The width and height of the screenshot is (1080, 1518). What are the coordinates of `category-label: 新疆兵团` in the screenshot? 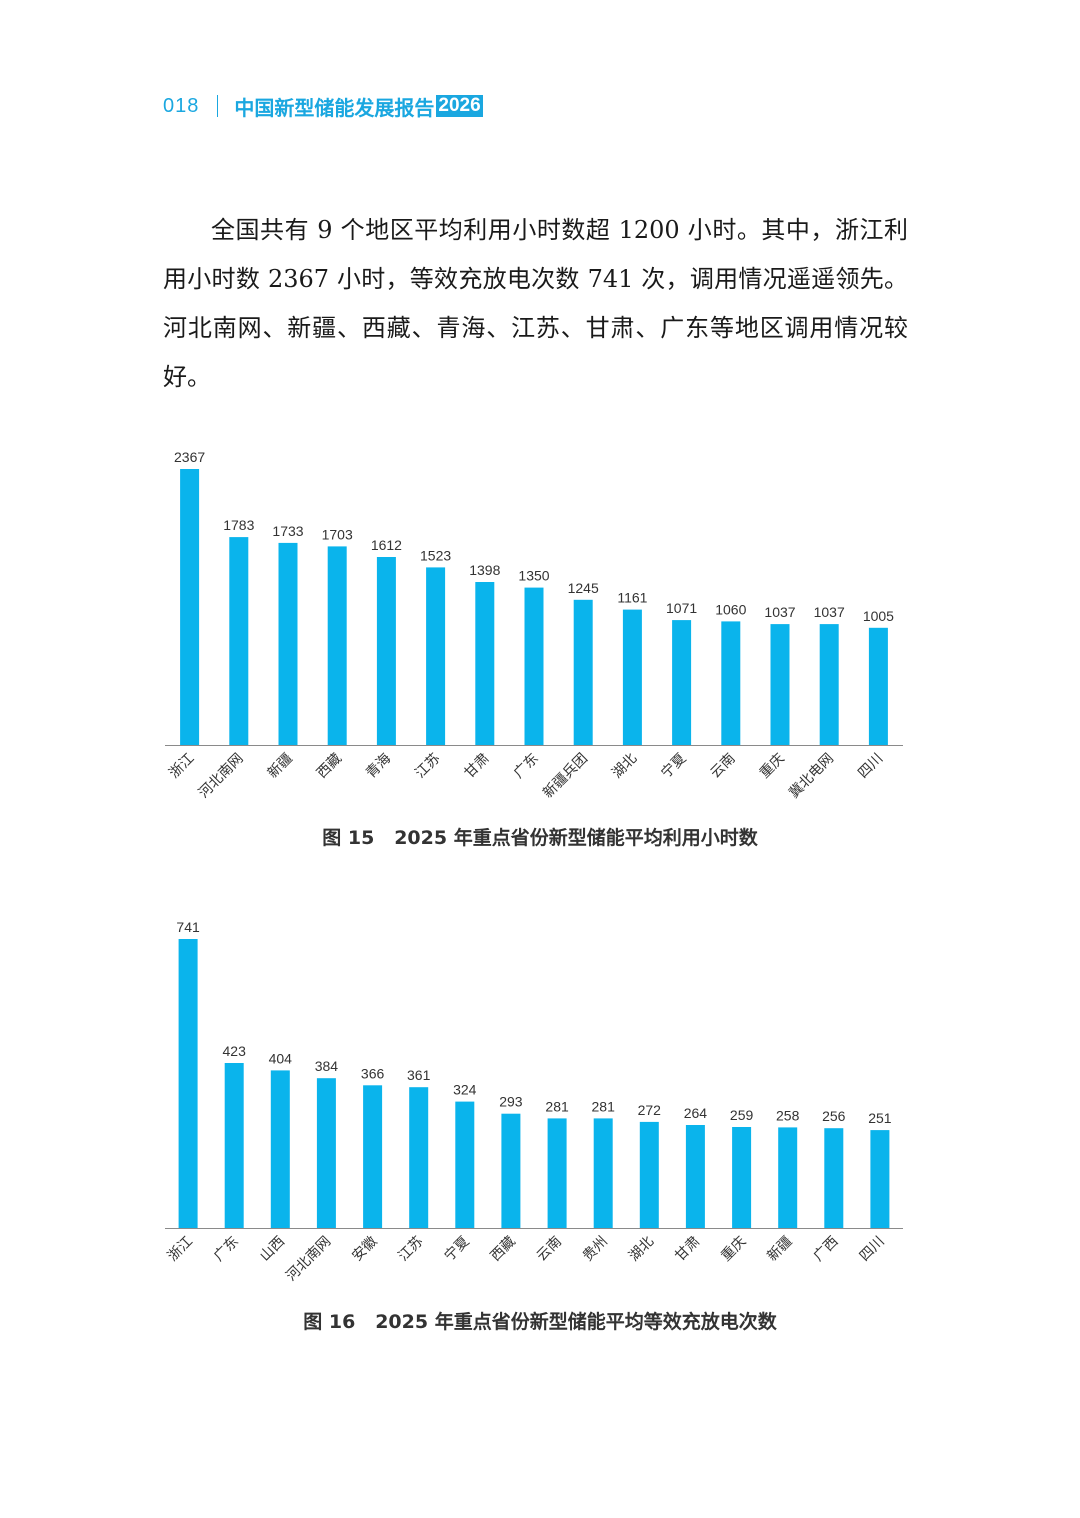 It's located at (565, 776).